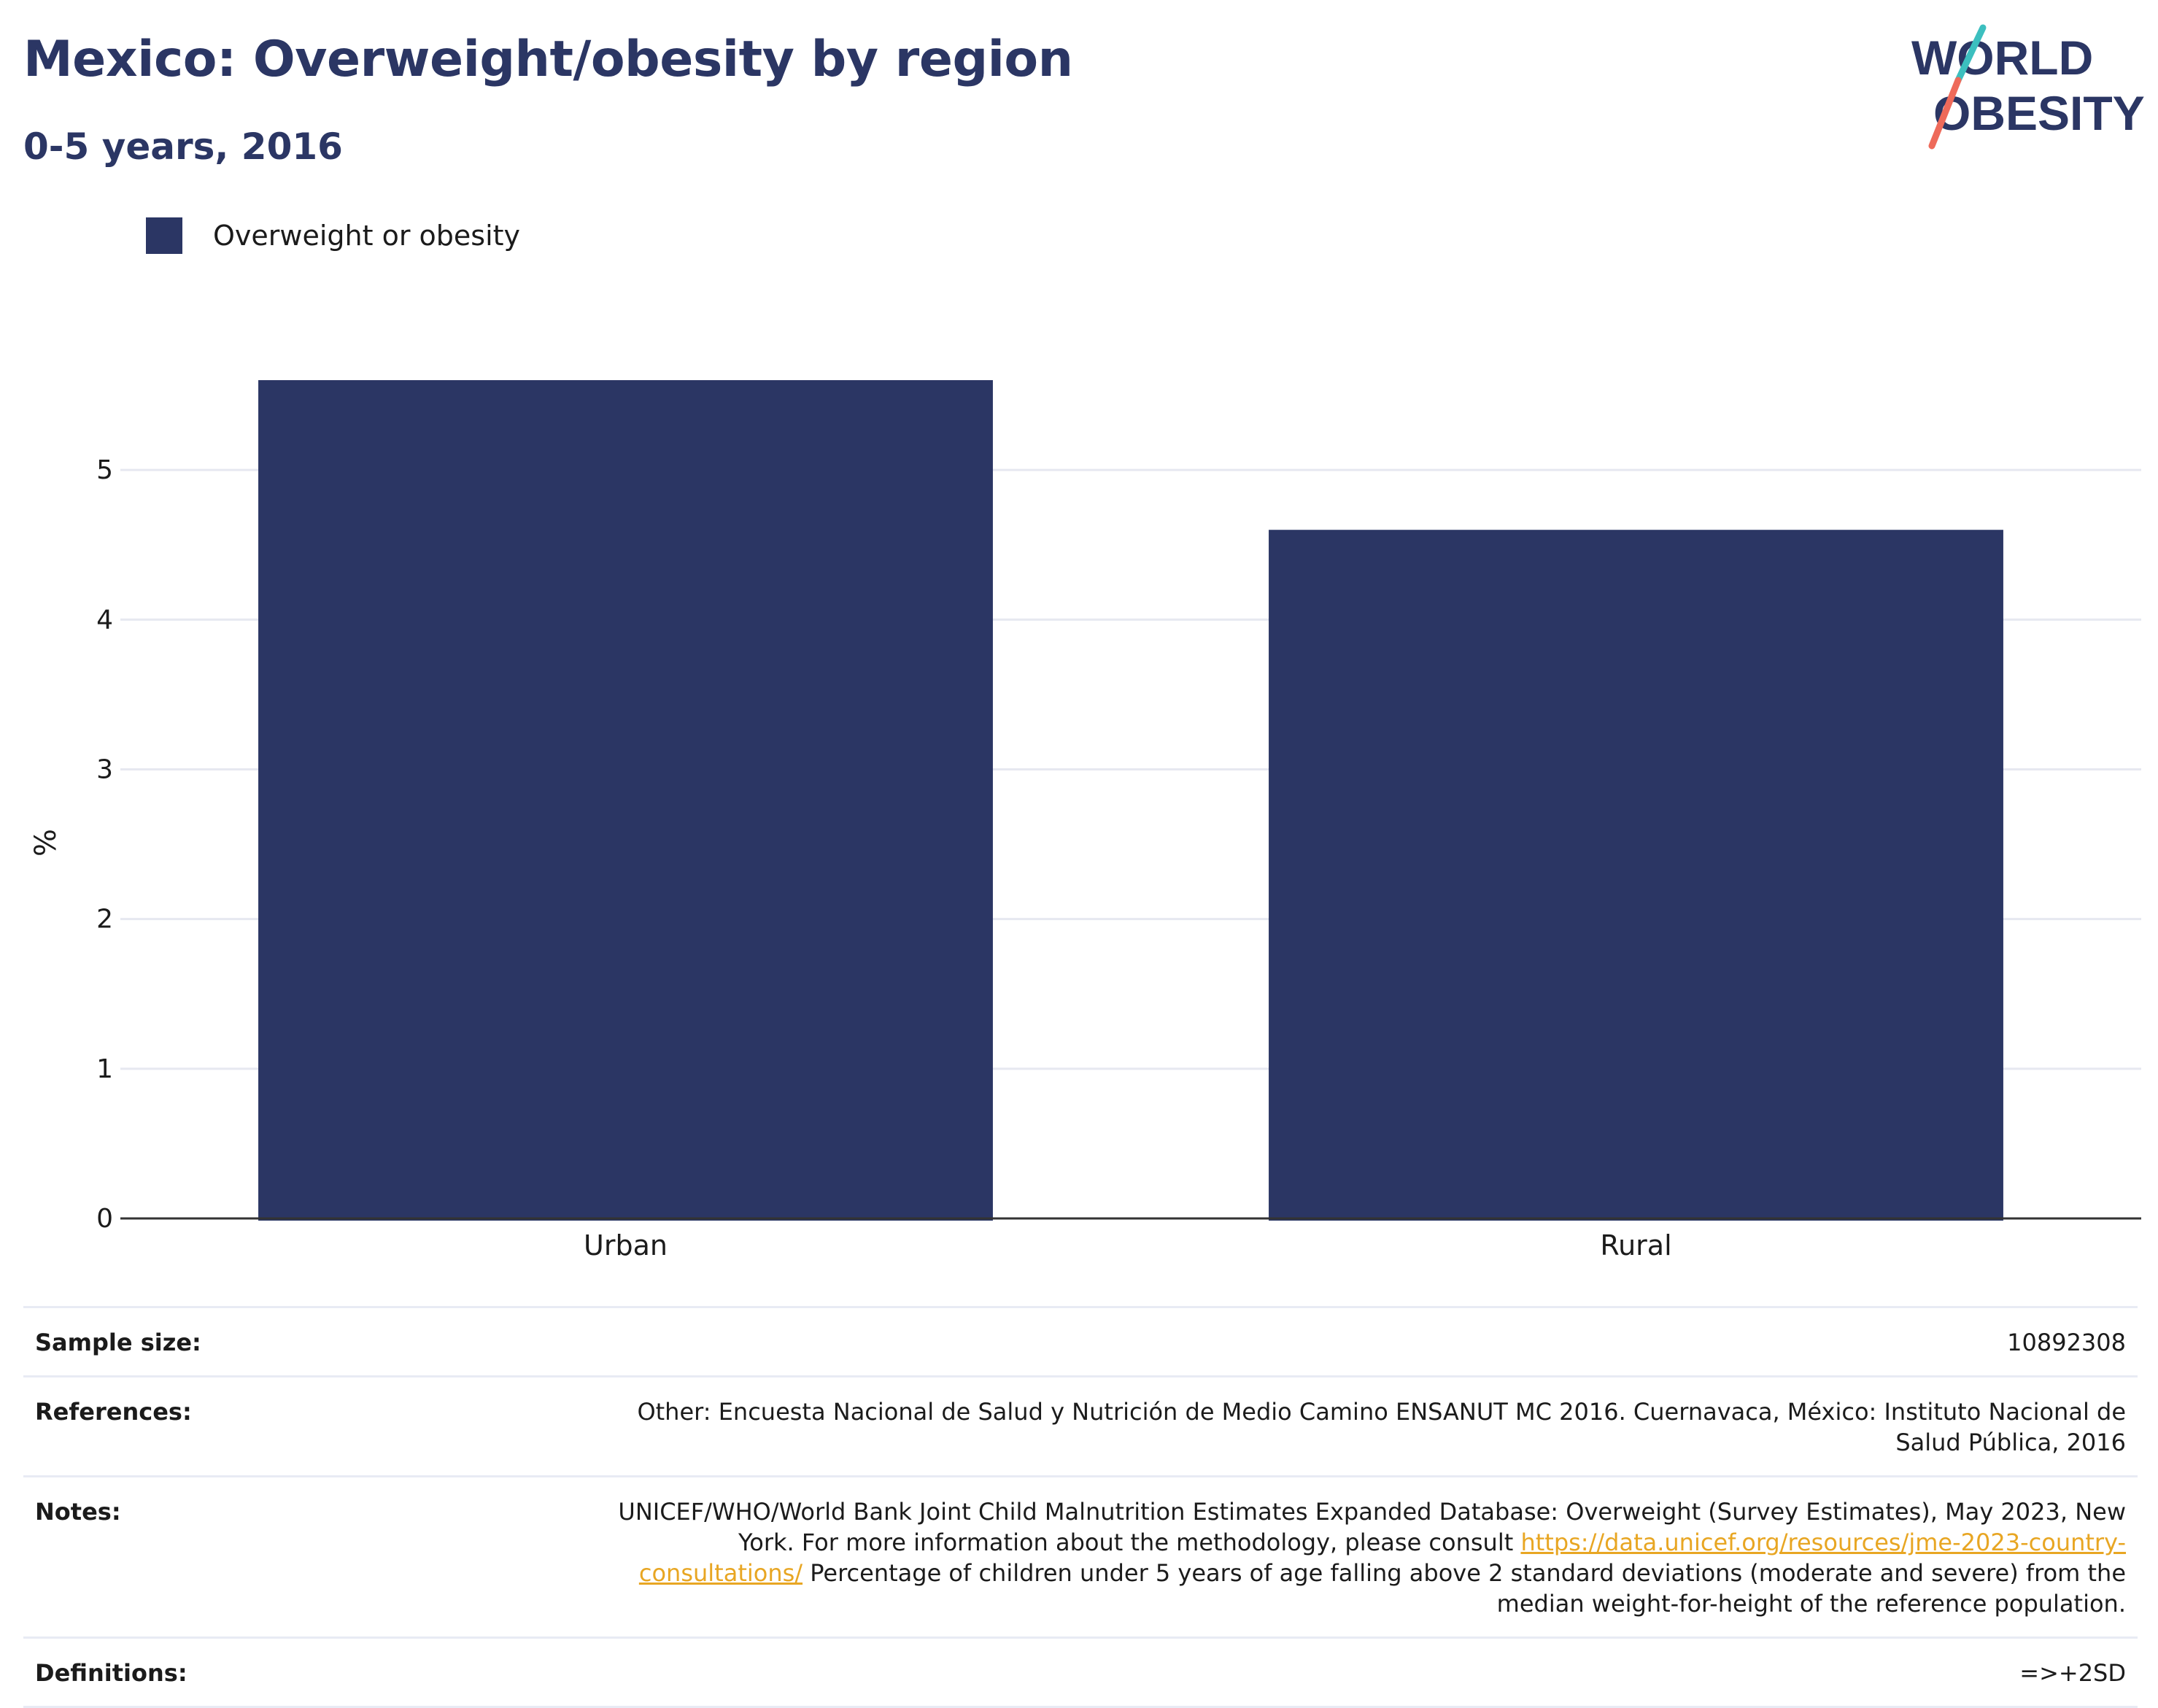 This screenshot has width=2158, height=1708. I want to click on world-obesity-logo: WORLD OBESITY, so click(2028, 87).